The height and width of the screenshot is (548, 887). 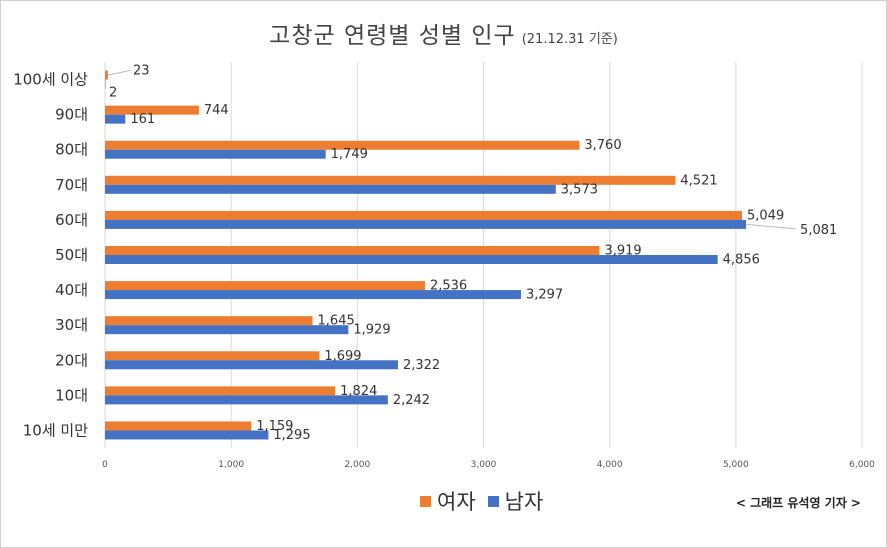 I want to click on data-label-male: 2,242, so click(x=411, y=400).